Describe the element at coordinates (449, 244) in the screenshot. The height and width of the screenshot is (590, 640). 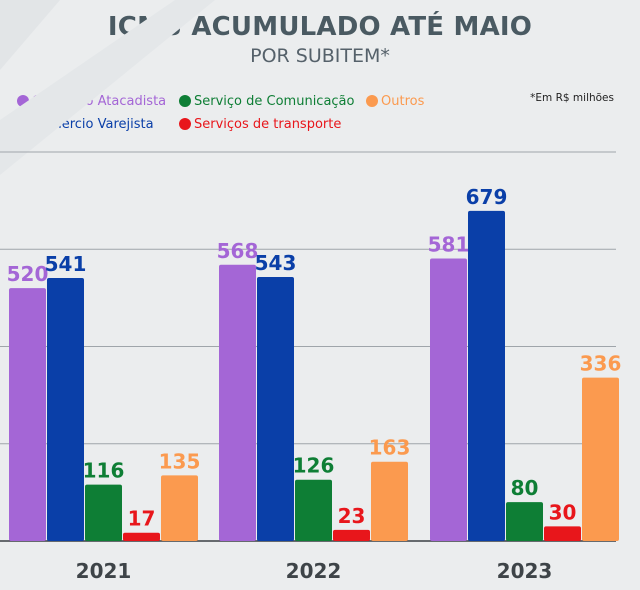
I see `data-label: 581` at that location.